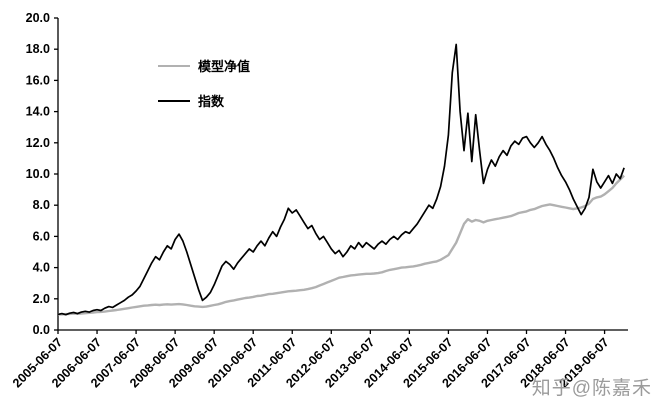 This screenshot has height=406, width=656. I want to click on y-axis-label: 0.0, so click(41, 330).